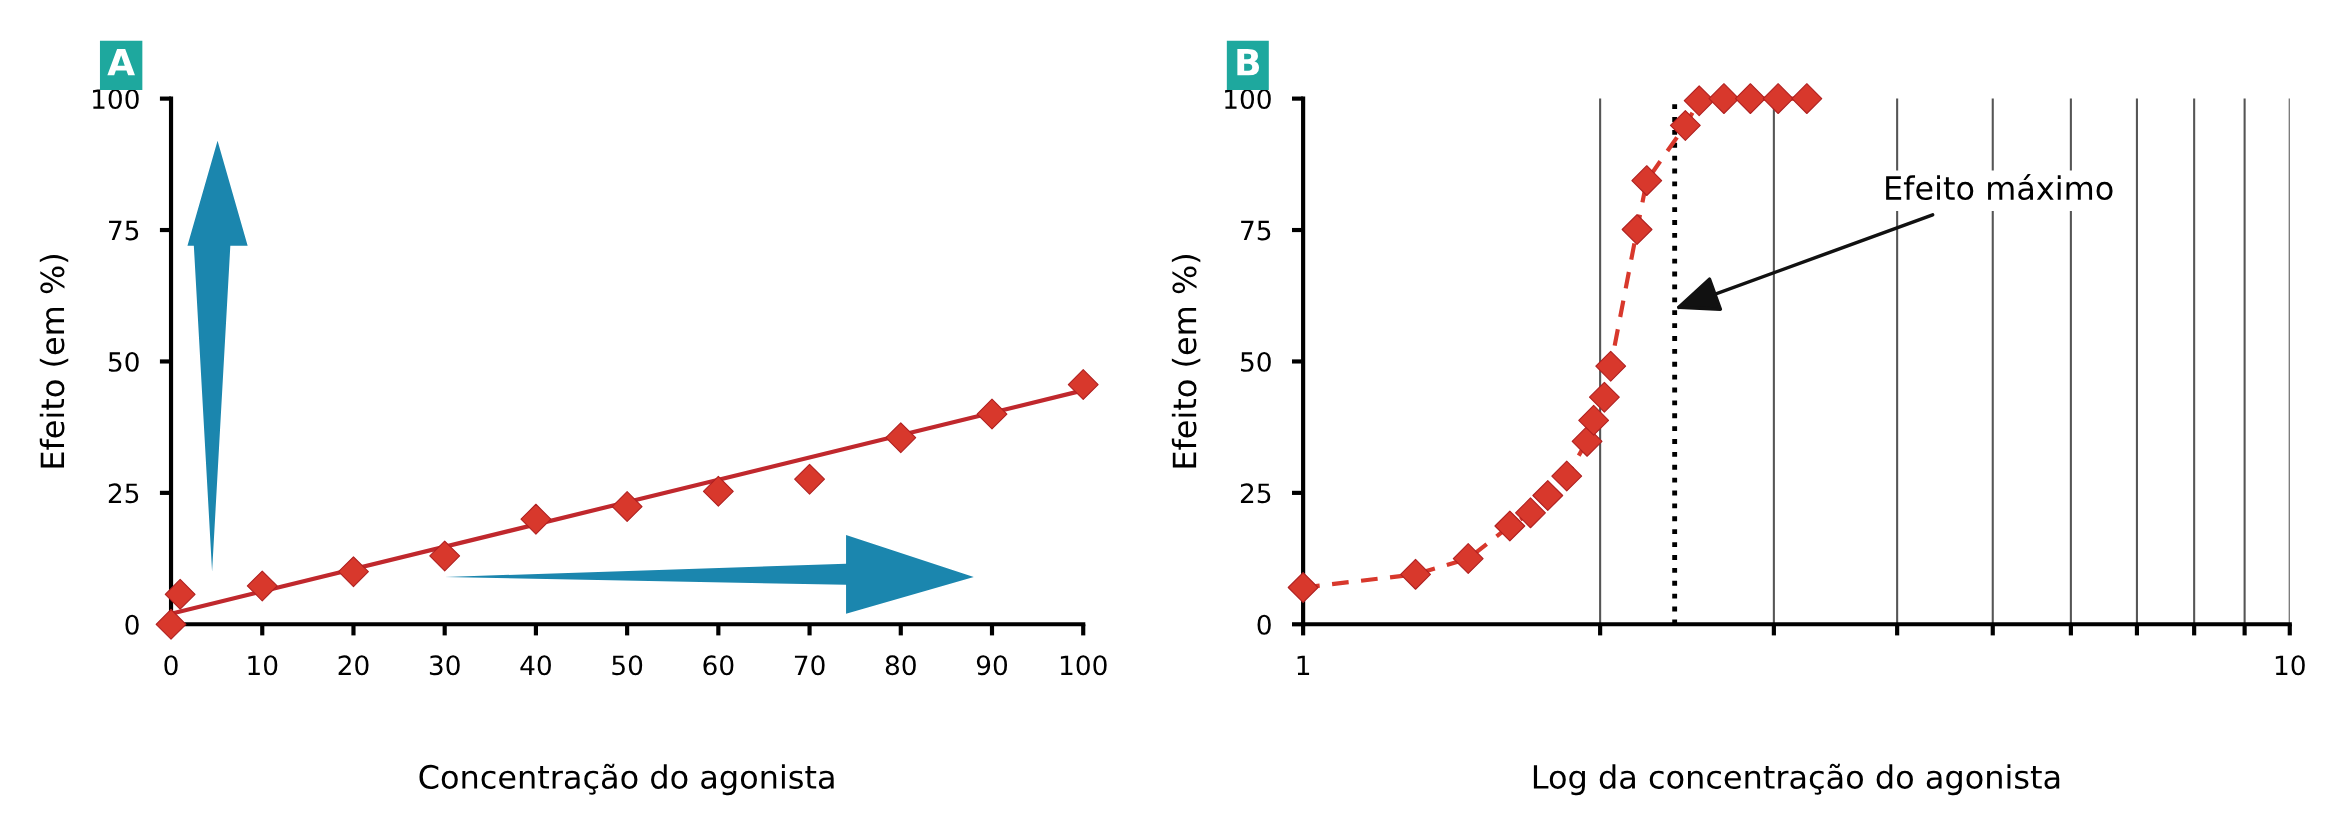 The width and height of the screenshot is (2327, 815). Describe the element at coordinates (1999, 187) in the screenshot. I see `annotation: Efeito máximo` at that location.